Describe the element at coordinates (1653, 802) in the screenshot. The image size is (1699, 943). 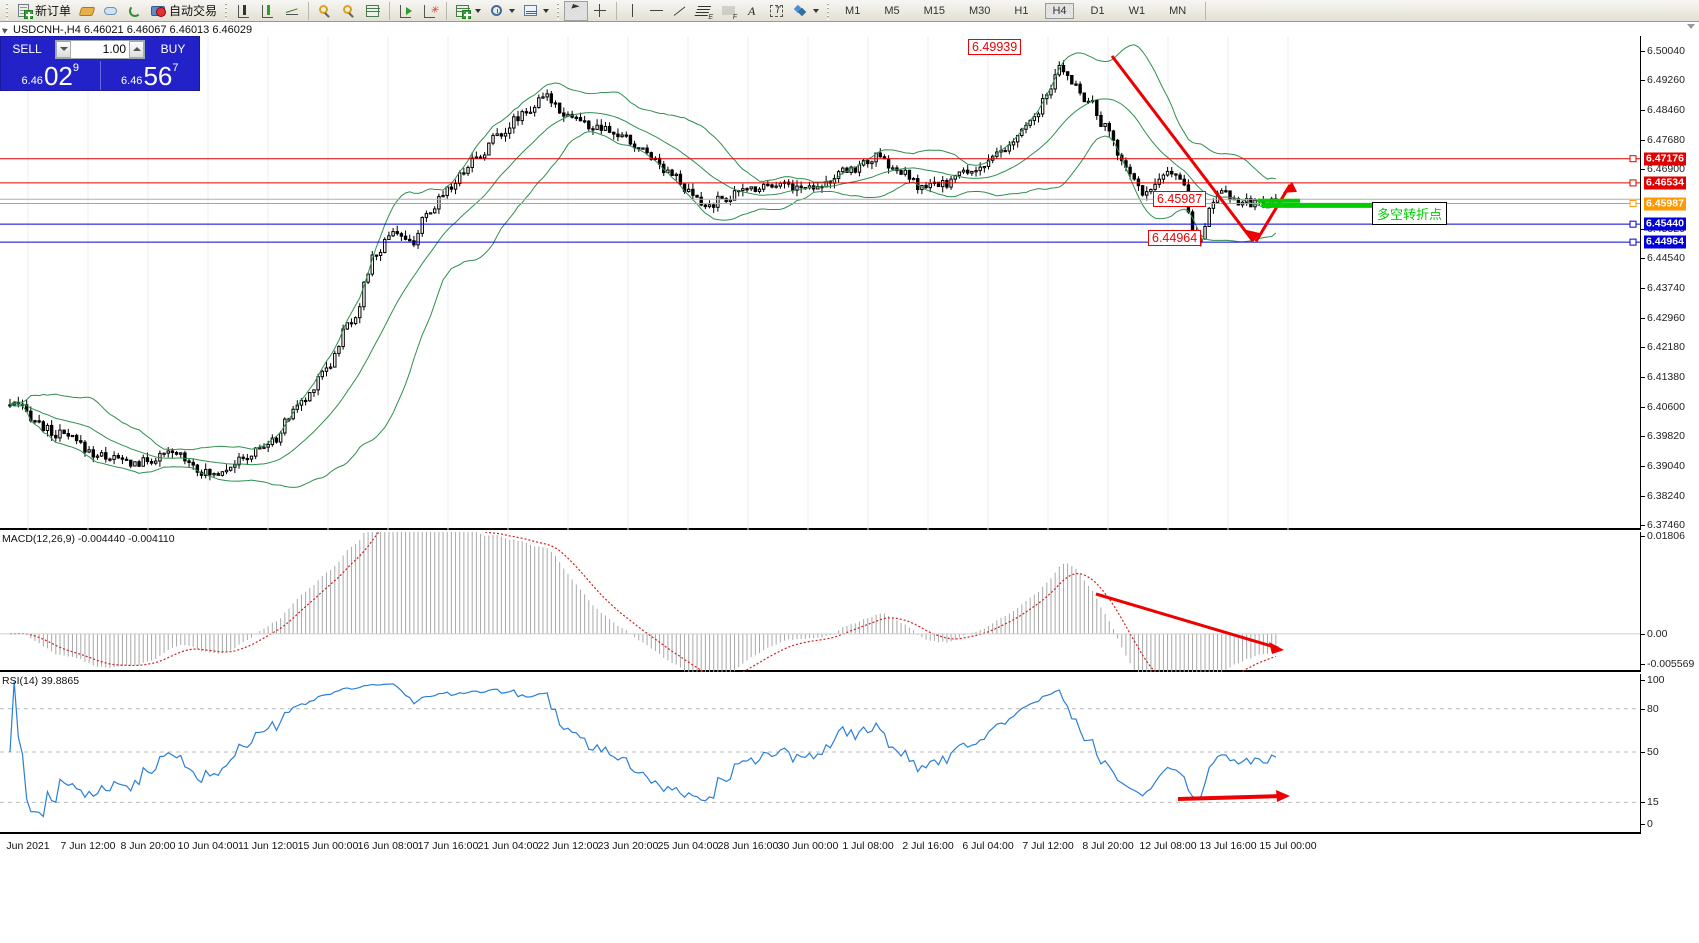
I see `rsi-tick-label: 15` at that location.